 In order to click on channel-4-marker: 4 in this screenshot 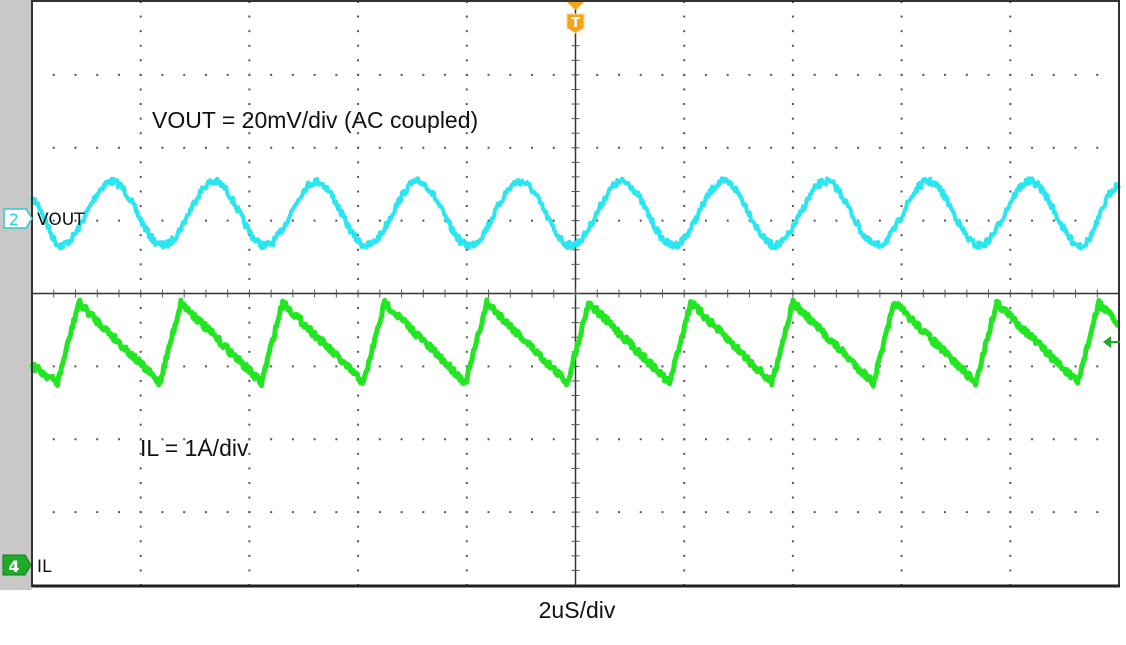, I will do `click(17, 565)`.